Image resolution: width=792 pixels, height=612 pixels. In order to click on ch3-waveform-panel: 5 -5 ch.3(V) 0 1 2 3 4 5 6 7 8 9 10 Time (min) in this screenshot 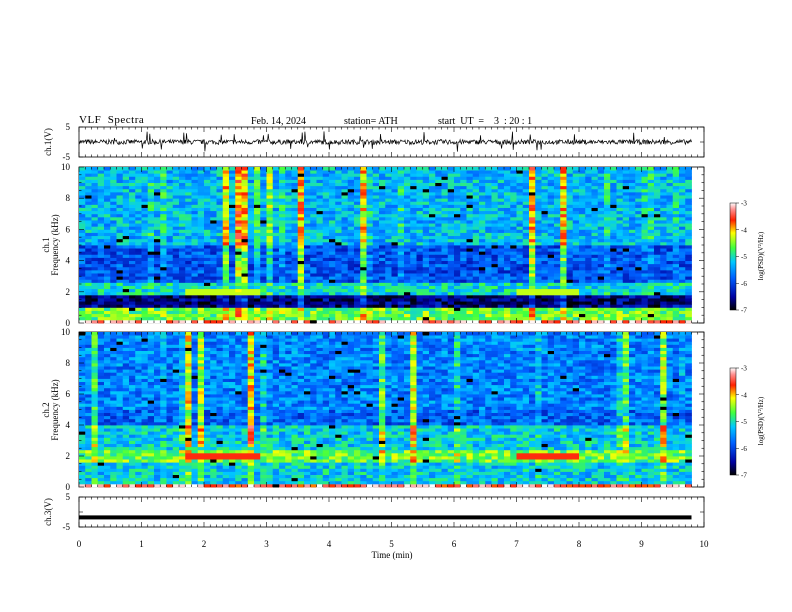, I will do `click(376, 526)`.